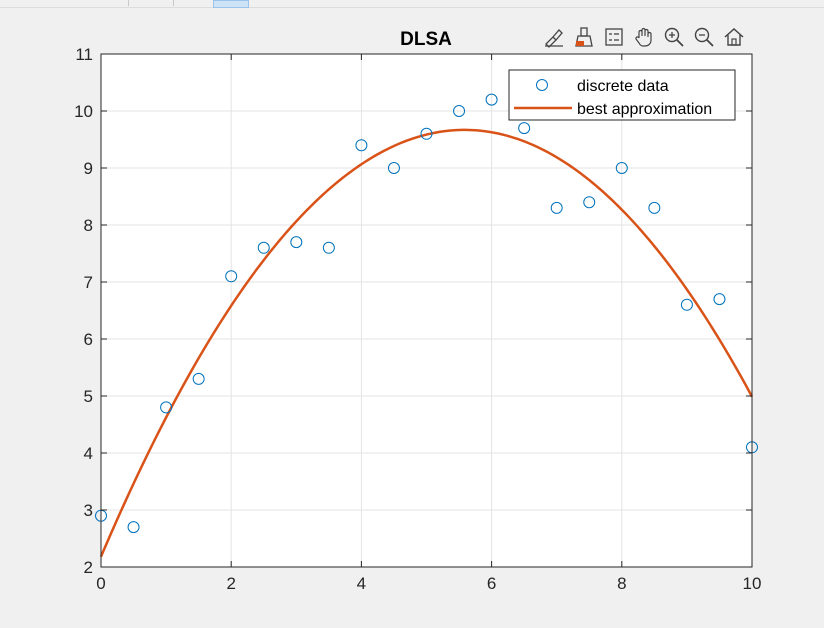 This screenshot has height=628, width=824. I want to click on y-tick-label: 2, so click(88, 567).